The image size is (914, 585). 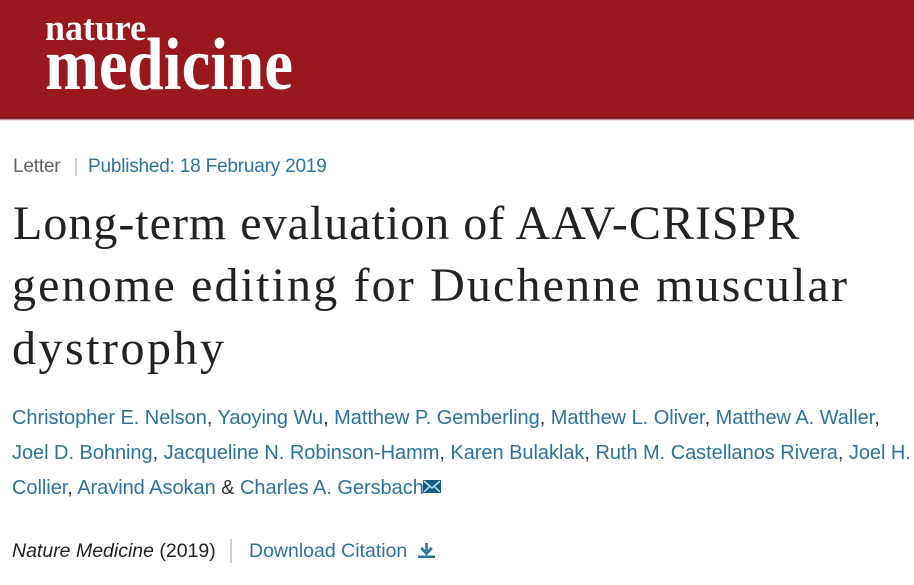 I want to click on svg-text: nature, so click(x=95, y=28).